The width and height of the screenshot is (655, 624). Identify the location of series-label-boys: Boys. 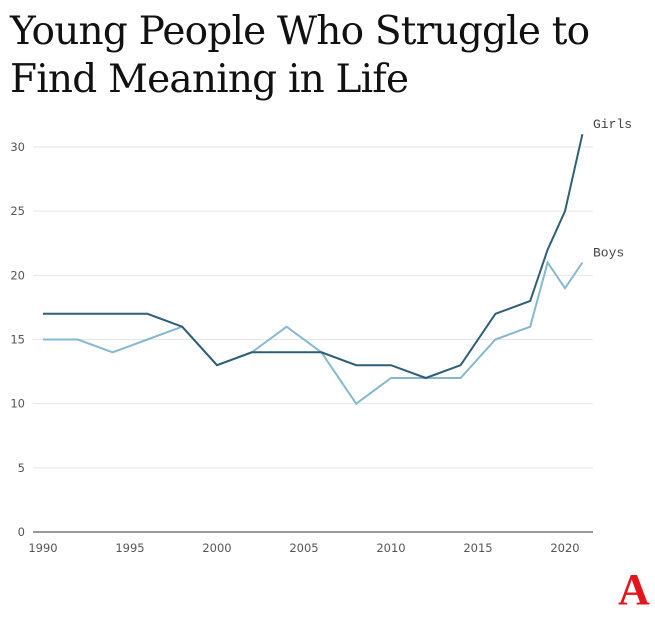
(608, 253).